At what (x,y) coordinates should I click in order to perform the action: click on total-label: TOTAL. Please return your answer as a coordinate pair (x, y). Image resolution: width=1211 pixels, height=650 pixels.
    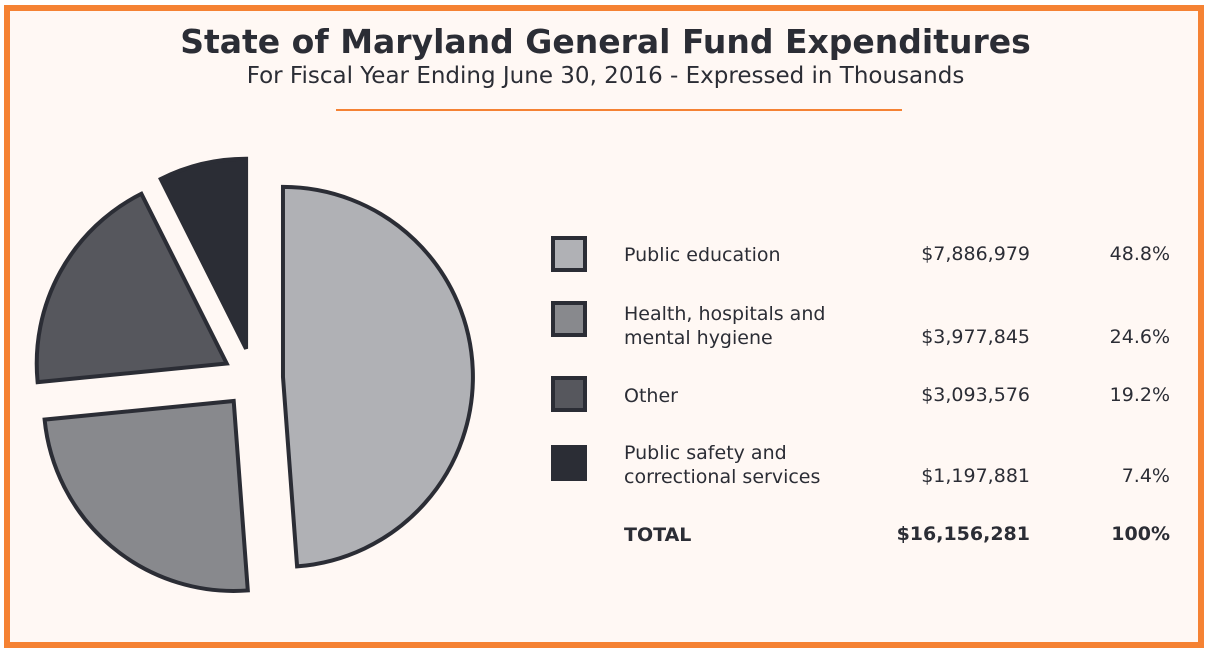
    Looking at the image, I should click on (658, 535).